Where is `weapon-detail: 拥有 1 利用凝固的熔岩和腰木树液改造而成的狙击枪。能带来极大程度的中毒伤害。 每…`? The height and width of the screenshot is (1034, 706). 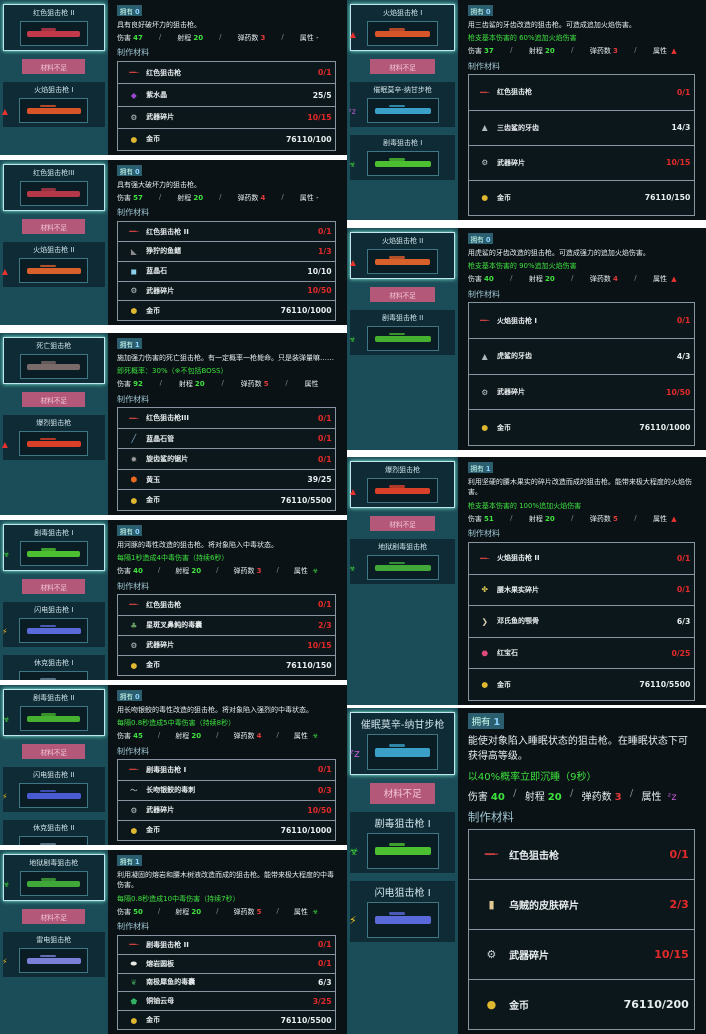
weapon-detail: 拥有 1 利用凝固的熔岩和腰木树液改造而成的狙击枪。能带来极大程度的中毒伤害。 每… is located at coordinates (225, 942).